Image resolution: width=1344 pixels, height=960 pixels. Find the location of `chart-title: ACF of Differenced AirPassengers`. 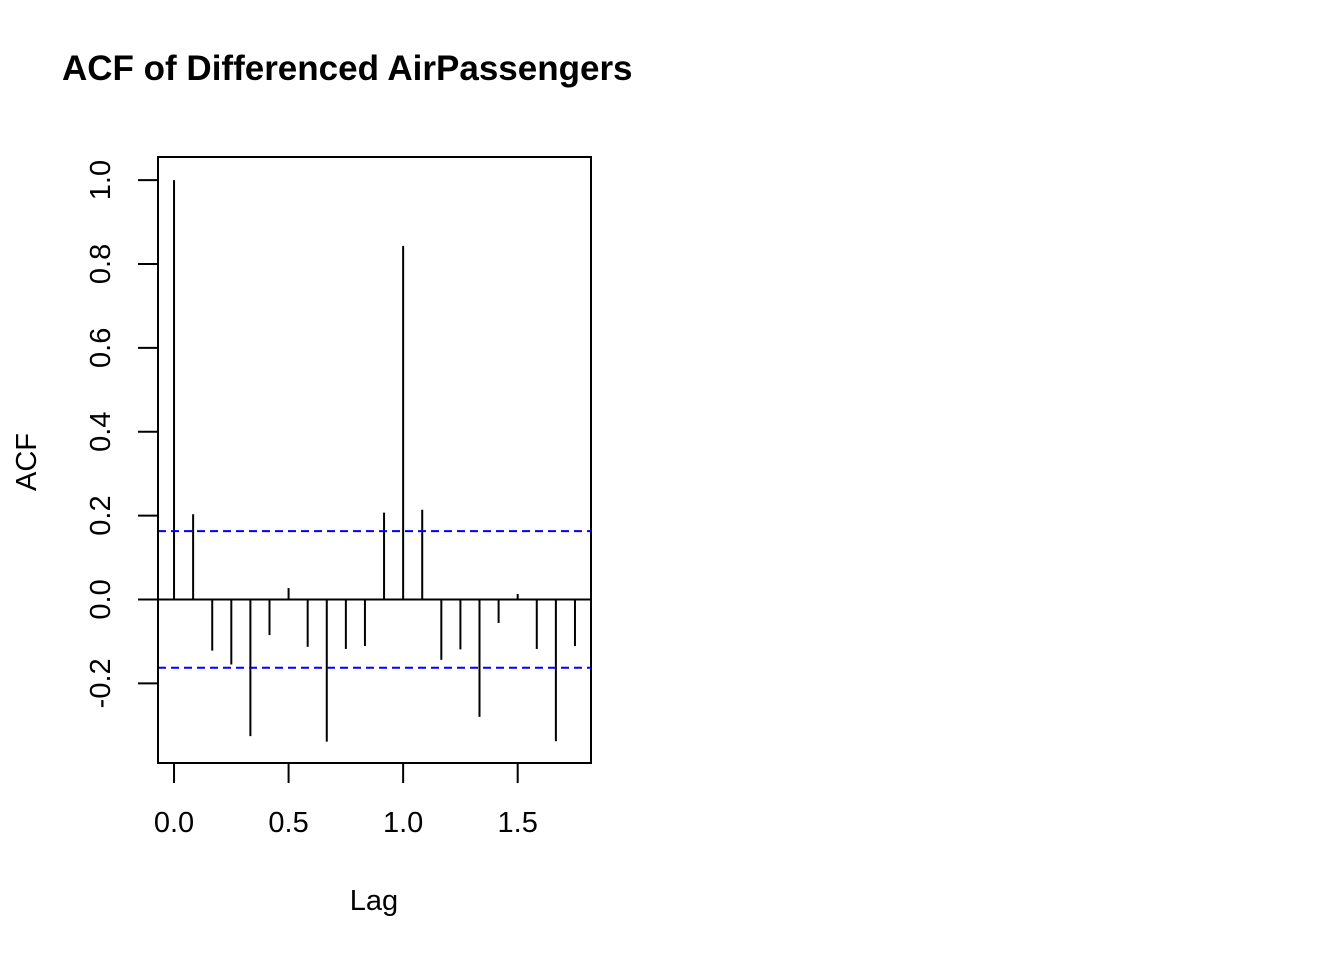

chart-title: ACF of Differenced AirPassengers is located at coordinates (347, 68).